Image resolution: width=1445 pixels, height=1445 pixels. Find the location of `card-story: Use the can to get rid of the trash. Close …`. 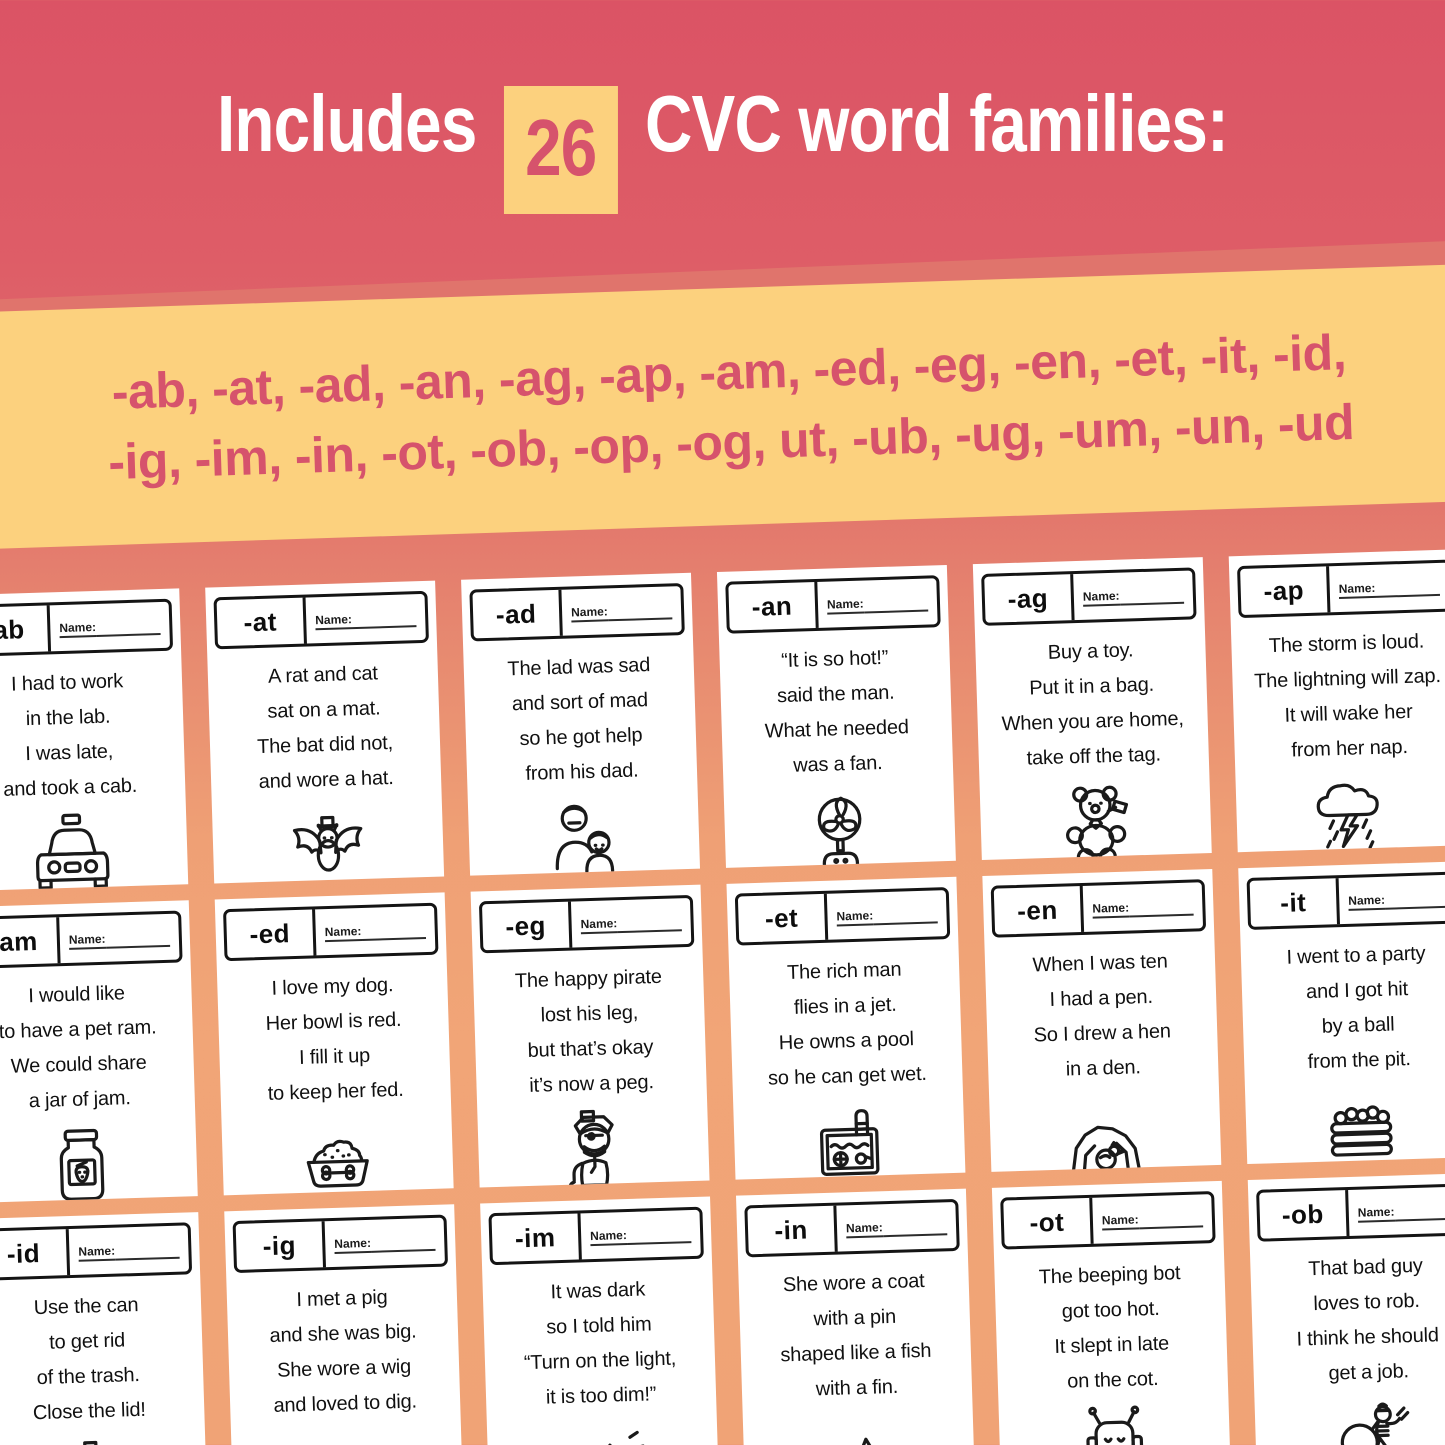

card-story: Use the can to get rid of the trash. Close … is located at coordinates (98, 1359).